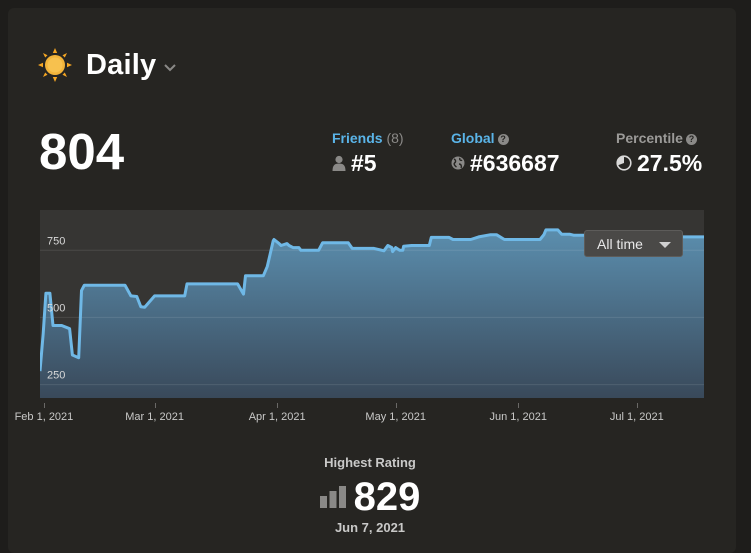 The image size is (751, 553). Describe the element at coordinates (357, 138) in the screenshot. I see `friends-label: Friends` at that location.